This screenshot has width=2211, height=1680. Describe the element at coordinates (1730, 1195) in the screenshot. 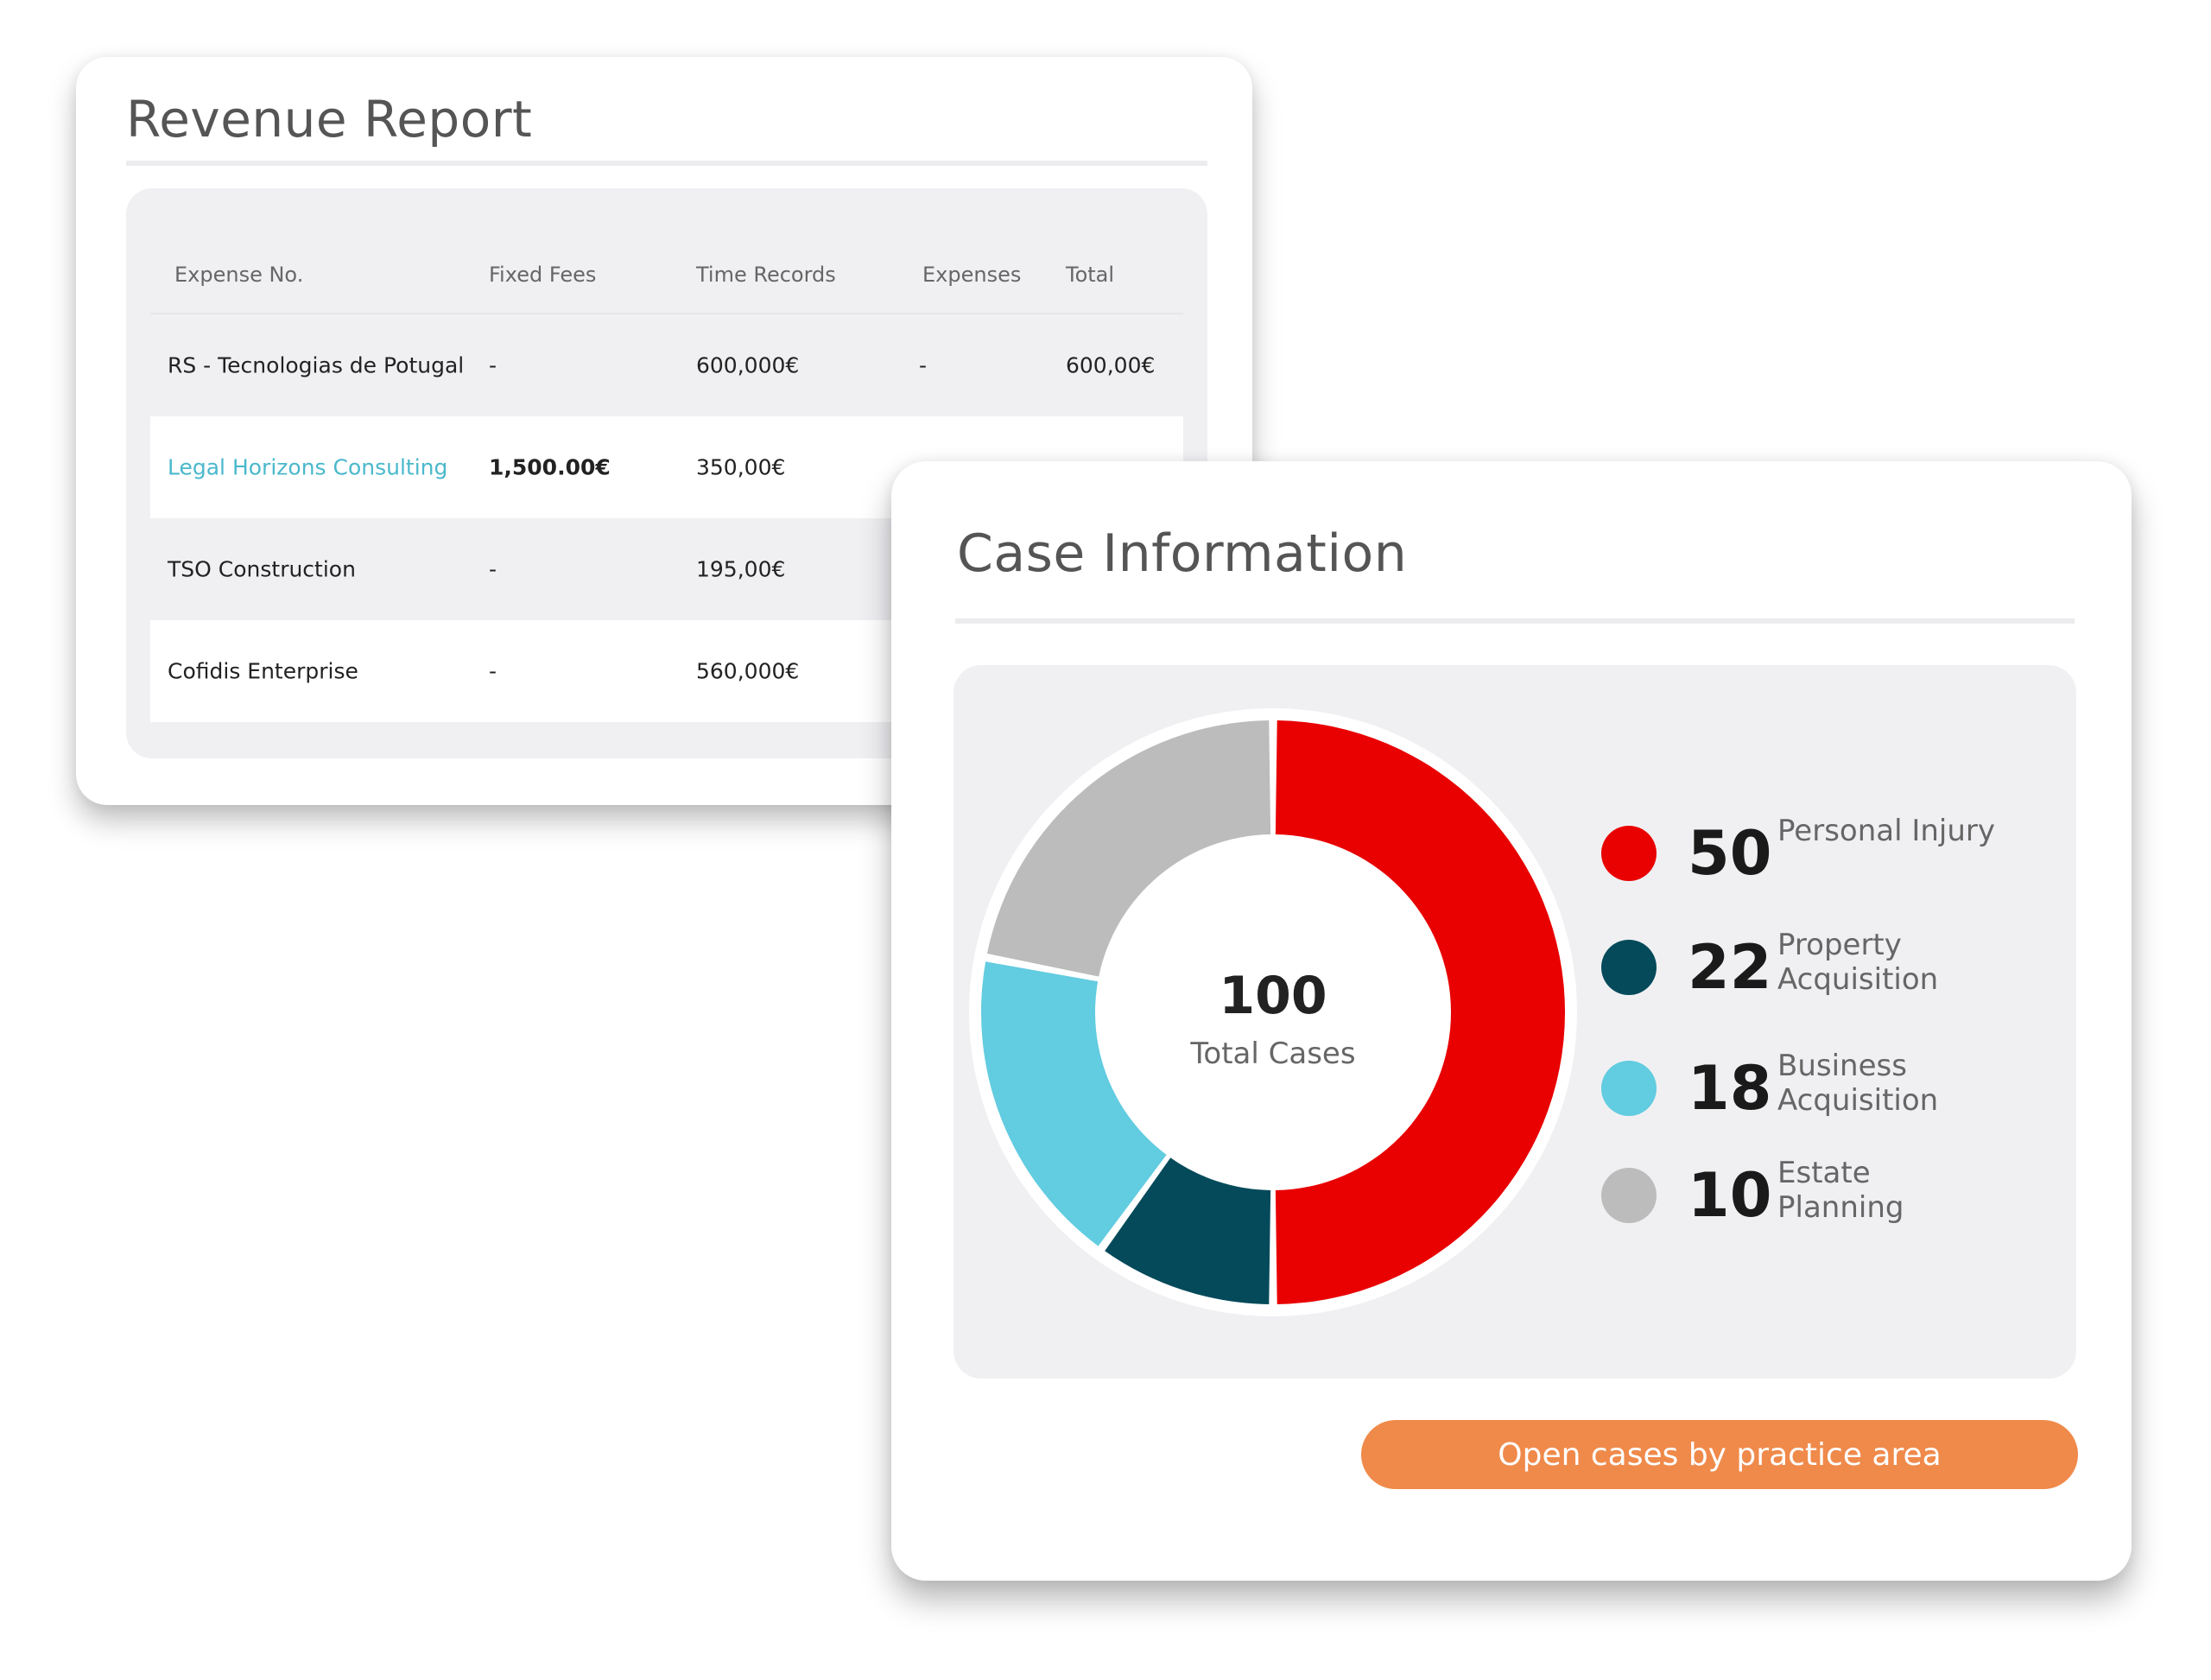

I see `legend-value: 10` at that location.